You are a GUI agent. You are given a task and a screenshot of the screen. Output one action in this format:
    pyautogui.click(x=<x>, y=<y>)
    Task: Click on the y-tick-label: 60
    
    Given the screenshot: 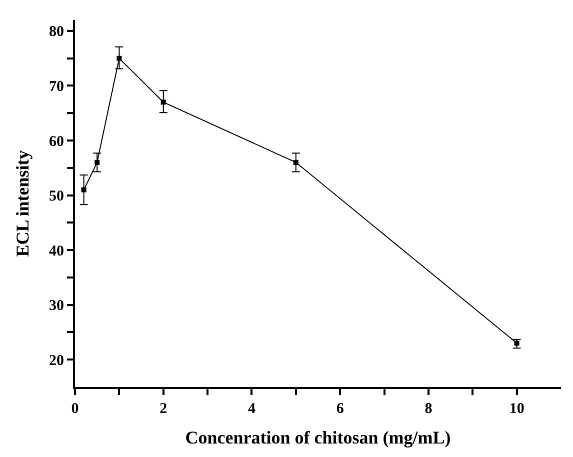 What is the action you would take?
    pyautogui.click(x=56, y=142)
    